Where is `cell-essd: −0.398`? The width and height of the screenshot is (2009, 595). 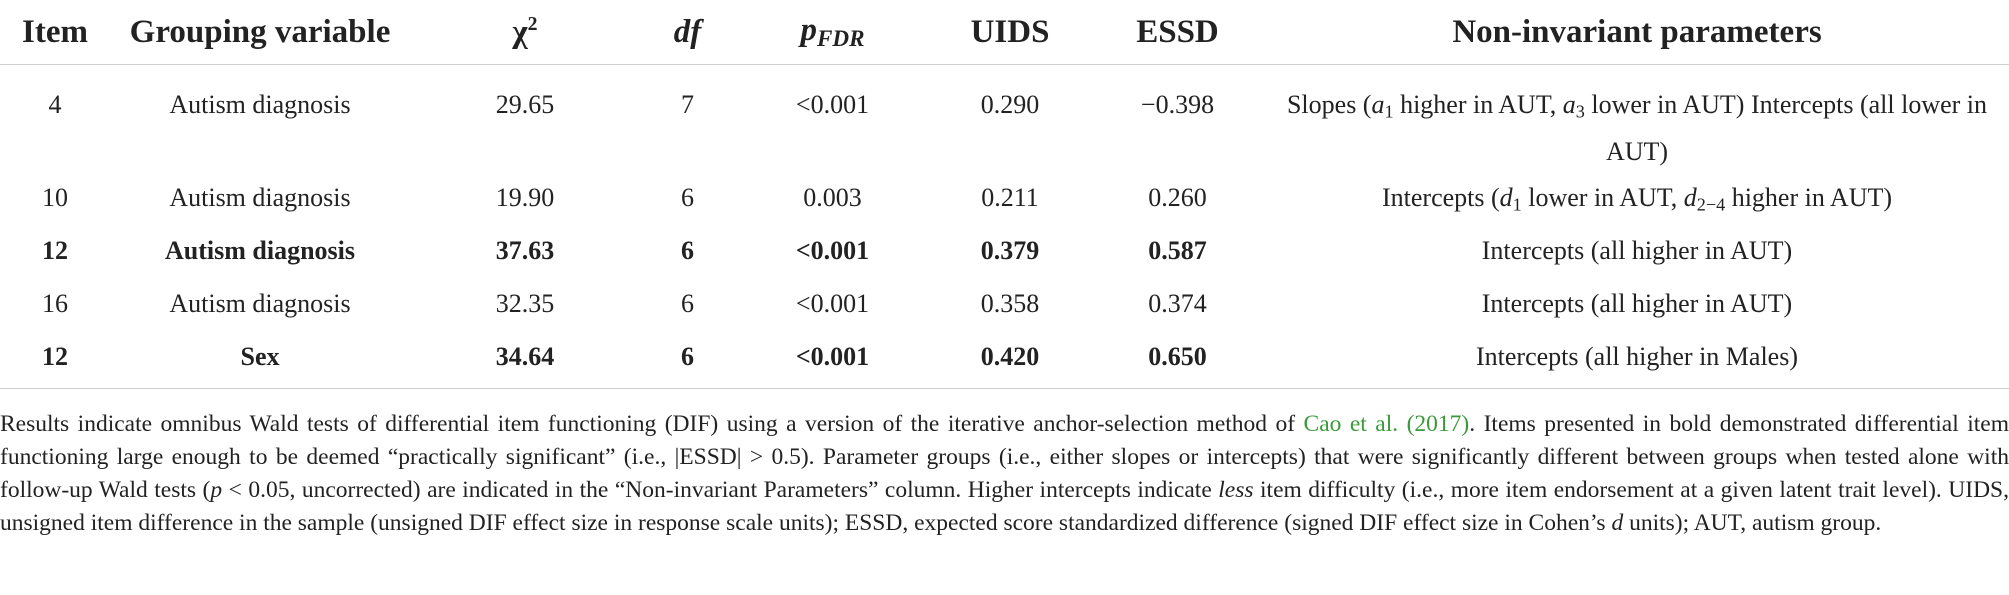 cell-essd: −0.398 is located at coordinates (1177, 104).